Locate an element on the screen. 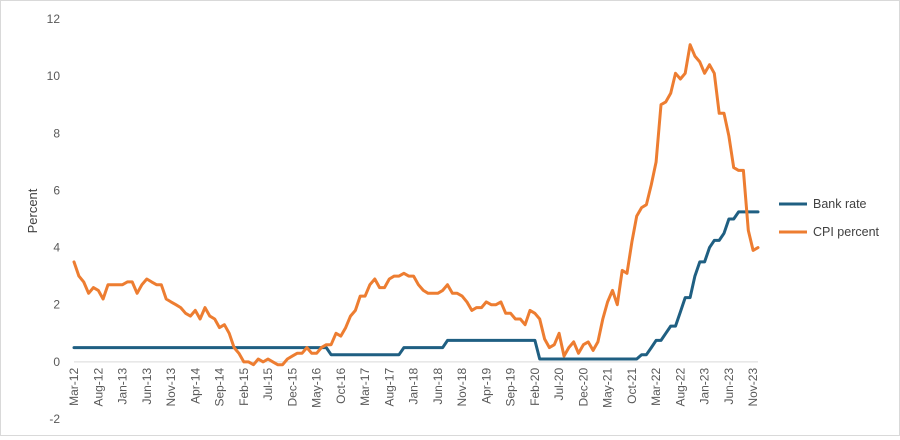 The width and height of the screenshot is (900, 440). x-tick-label: Aug-22 is located at coordinates (680, 387).